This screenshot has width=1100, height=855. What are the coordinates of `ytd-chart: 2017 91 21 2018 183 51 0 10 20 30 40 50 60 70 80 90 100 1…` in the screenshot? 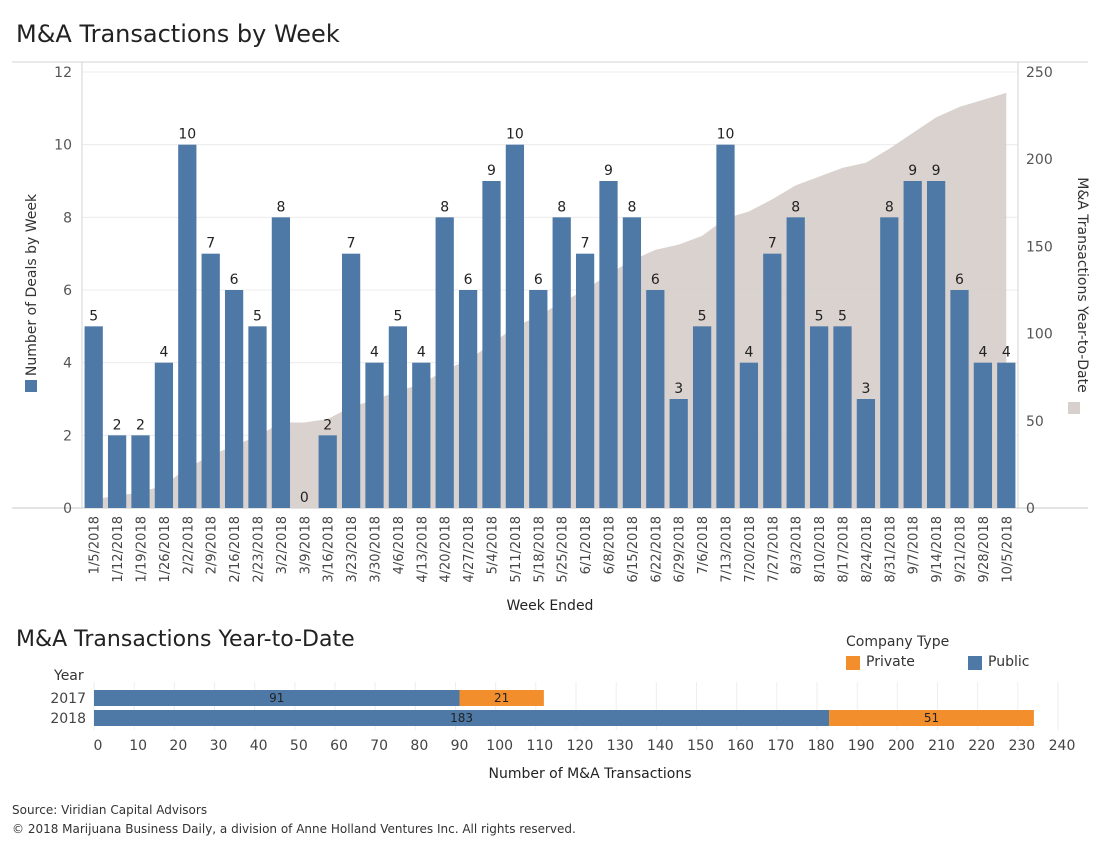 It's located at (563, 732).